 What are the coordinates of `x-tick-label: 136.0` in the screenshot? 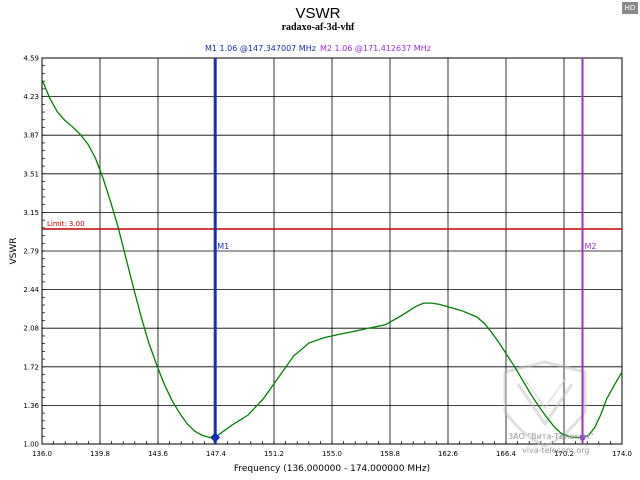 It's located at (42, 454).